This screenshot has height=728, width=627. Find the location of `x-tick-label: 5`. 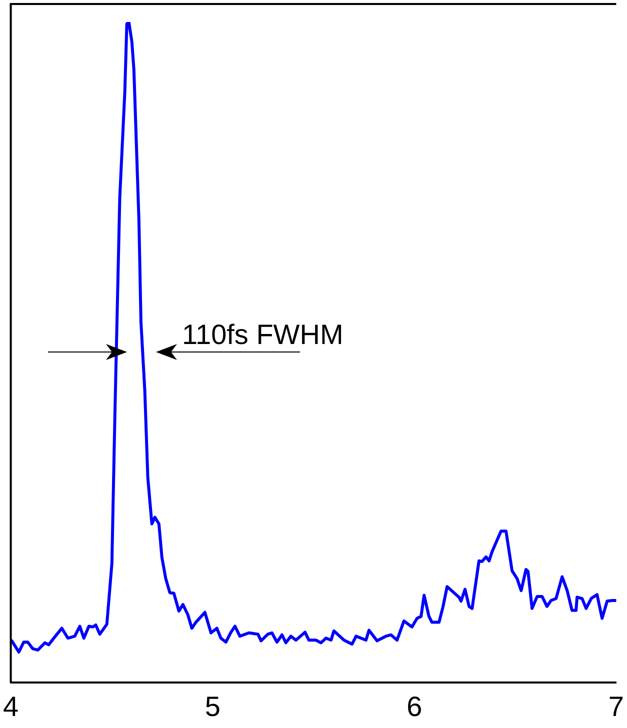

x-tick-label: 5 is located at coordinates (212, 706).